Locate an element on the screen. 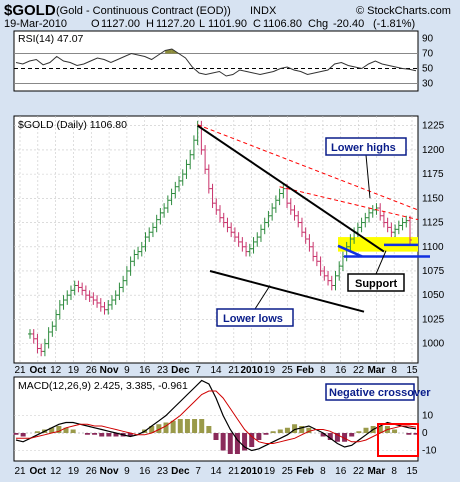 The image size is (460, 482). negative-crossover-box is located at coordinates (370, 392).